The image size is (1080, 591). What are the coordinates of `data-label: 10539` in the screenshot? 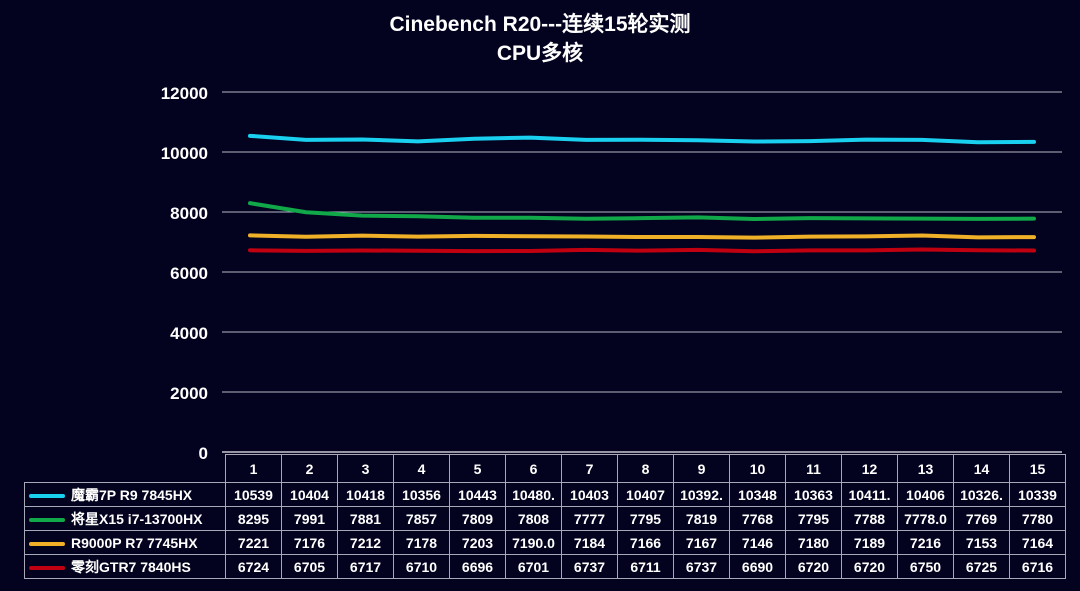 It's located at (253, 494).